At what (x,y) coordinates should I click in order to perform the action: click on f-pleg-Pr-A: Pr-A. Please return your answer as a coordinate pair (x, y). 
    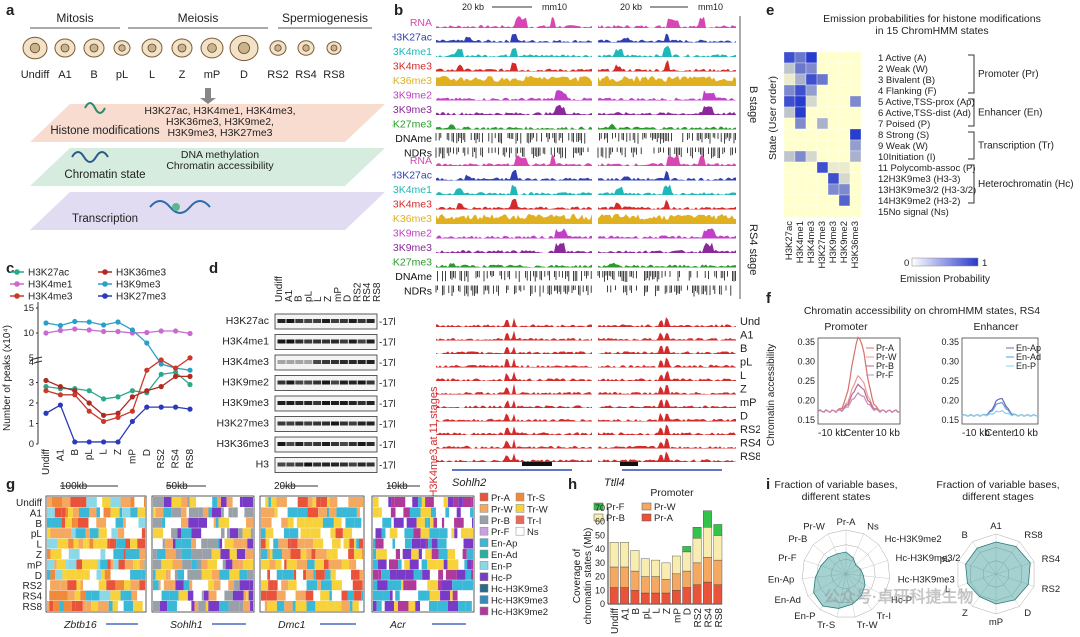
    Looking at the image, I should click on (885, 348).